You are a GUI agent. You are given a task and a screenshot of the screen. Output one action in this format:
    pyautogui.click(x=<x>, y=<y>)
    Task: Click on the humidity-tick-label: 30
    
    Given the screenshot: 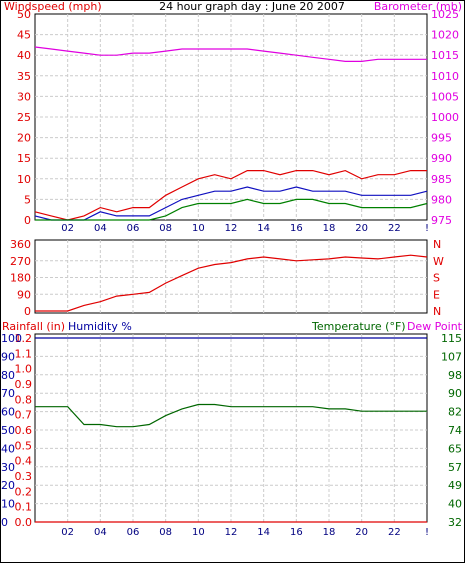 What is the action you would take?
    pyautogui.click(x=8, y=467)
    